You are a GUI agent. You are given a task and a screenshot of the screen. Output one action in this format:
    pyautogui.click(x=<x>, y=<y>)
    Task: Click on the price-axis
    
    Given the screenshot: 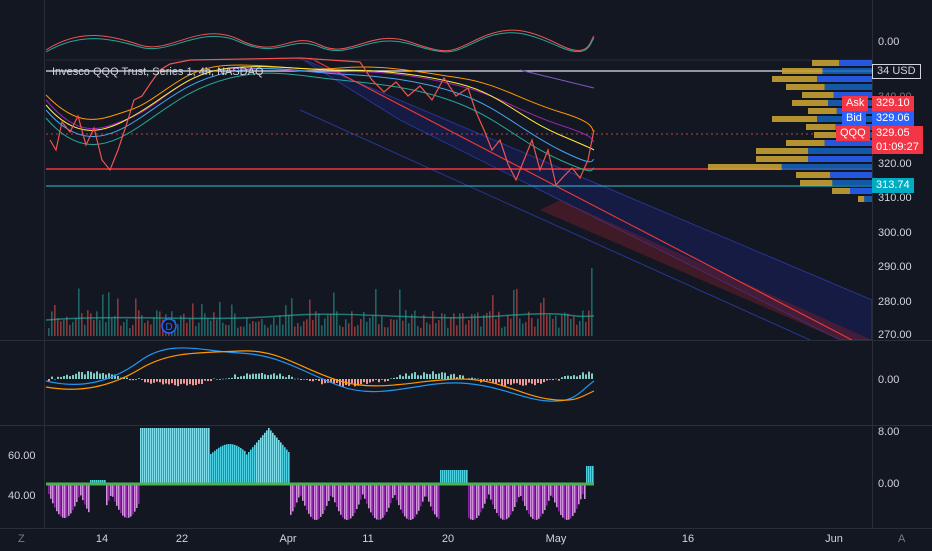 What is the action you would take?
    pyautogui.click(x=902, y=264)
    